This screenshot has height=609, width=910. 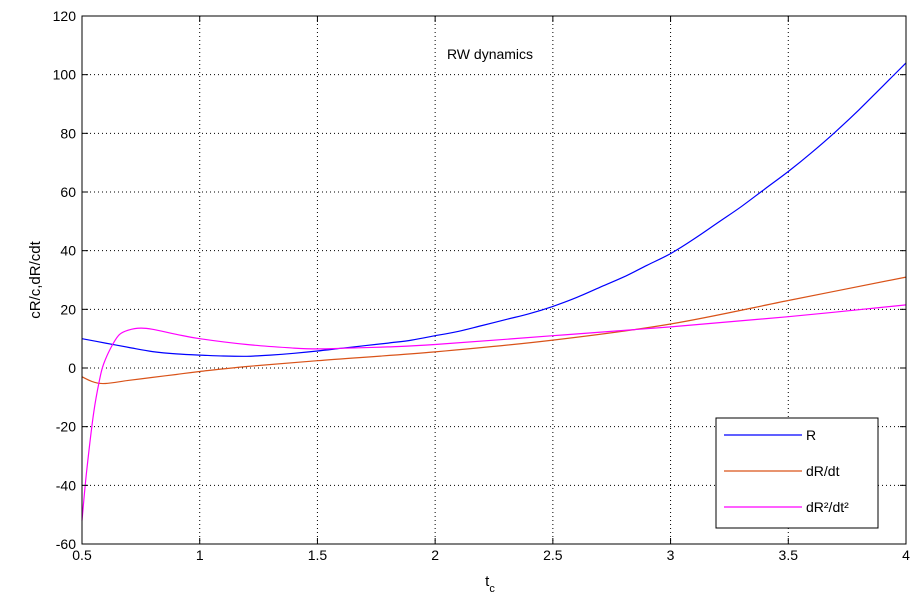 What do you see at coordinates (68, 309) in the screenshot?
I see `y-tick-label: 20` at bounding box center [68, 309].